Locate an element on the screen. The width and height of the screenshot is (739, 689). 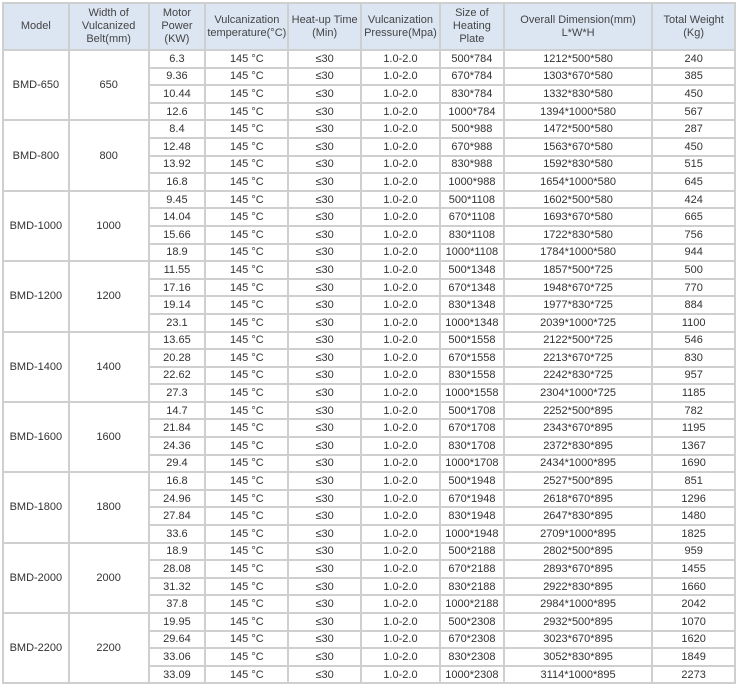
motor-power-cell: 11.55 is located at coordinates (177, 270).